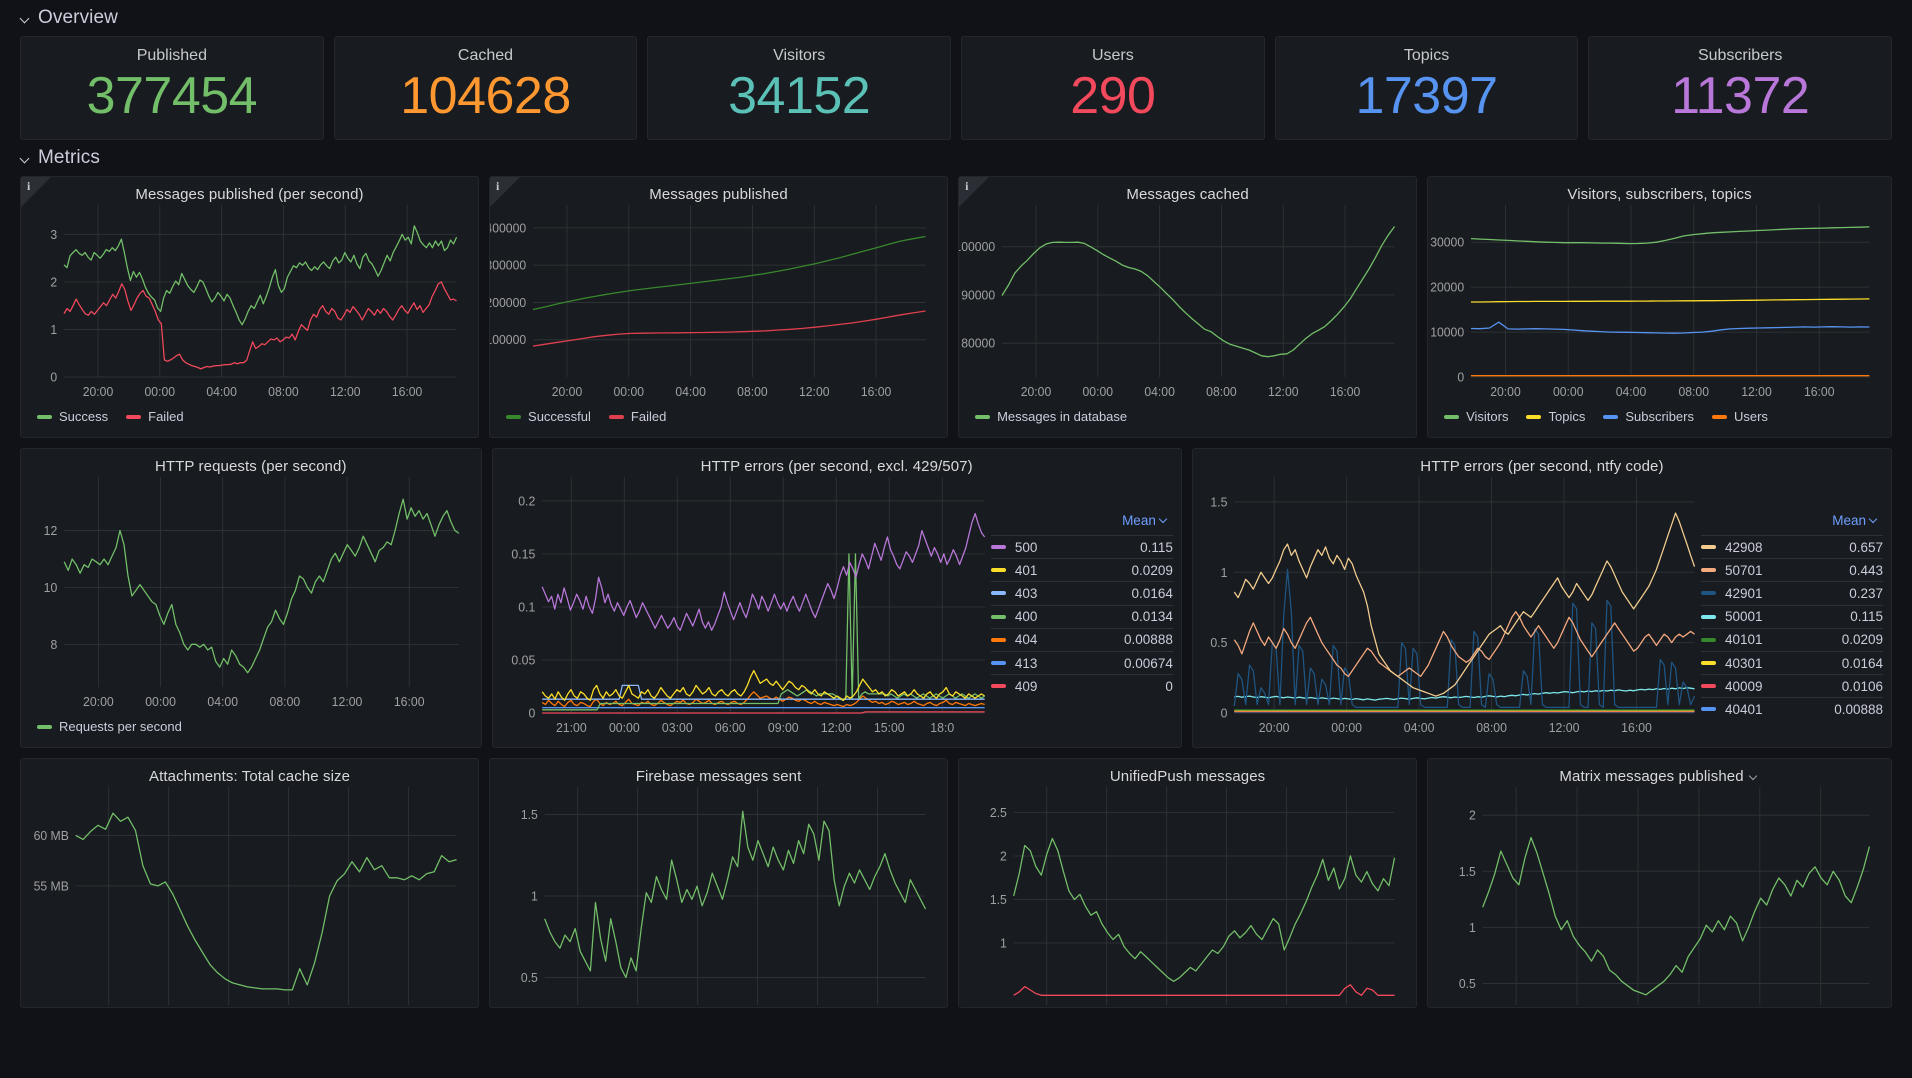 Image resolution: width=1912 pixels, height=1078 pixels. I want to click on legend-inline: Messages in database, so click(1187, 414).